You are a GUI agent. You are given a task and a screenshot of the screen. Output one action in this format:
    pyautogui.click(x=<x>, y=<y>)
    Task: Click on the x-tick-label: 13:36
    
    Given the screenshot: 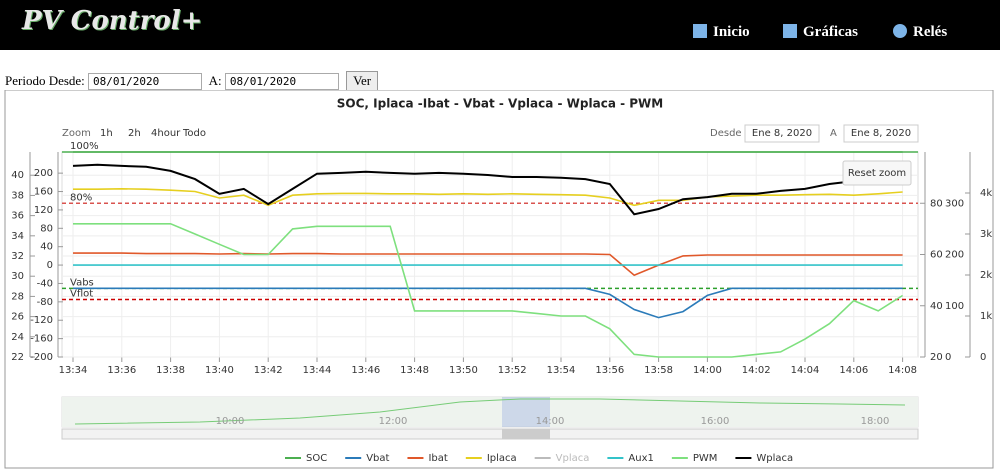 What is the action you would take?
    pyautogui.click(x=121, y=370)
    